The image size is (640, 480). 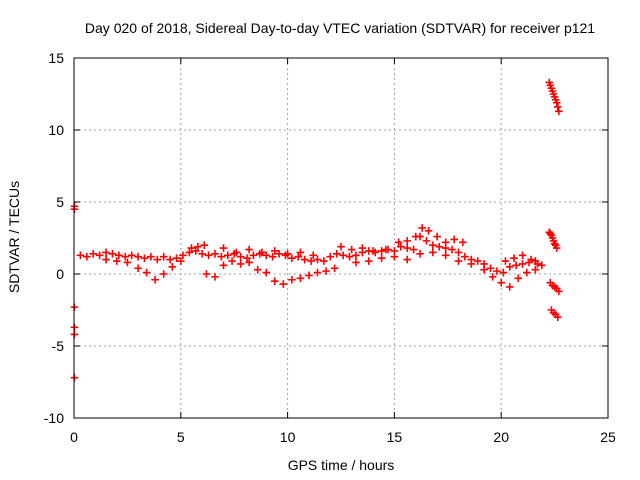 I want to click on x-tick-label: 0, so click(x=74, y=437).